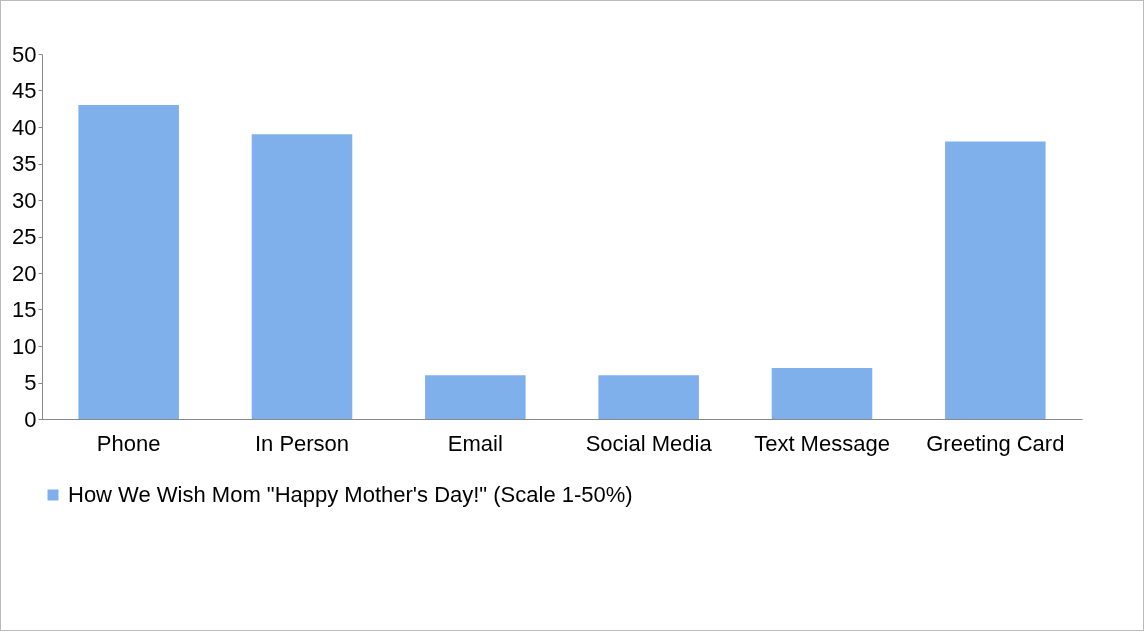  What do you see at coordinates (128, 443) in the screenshot?
I see `x-tick-label: Phone` at bounding box center [128, 443].